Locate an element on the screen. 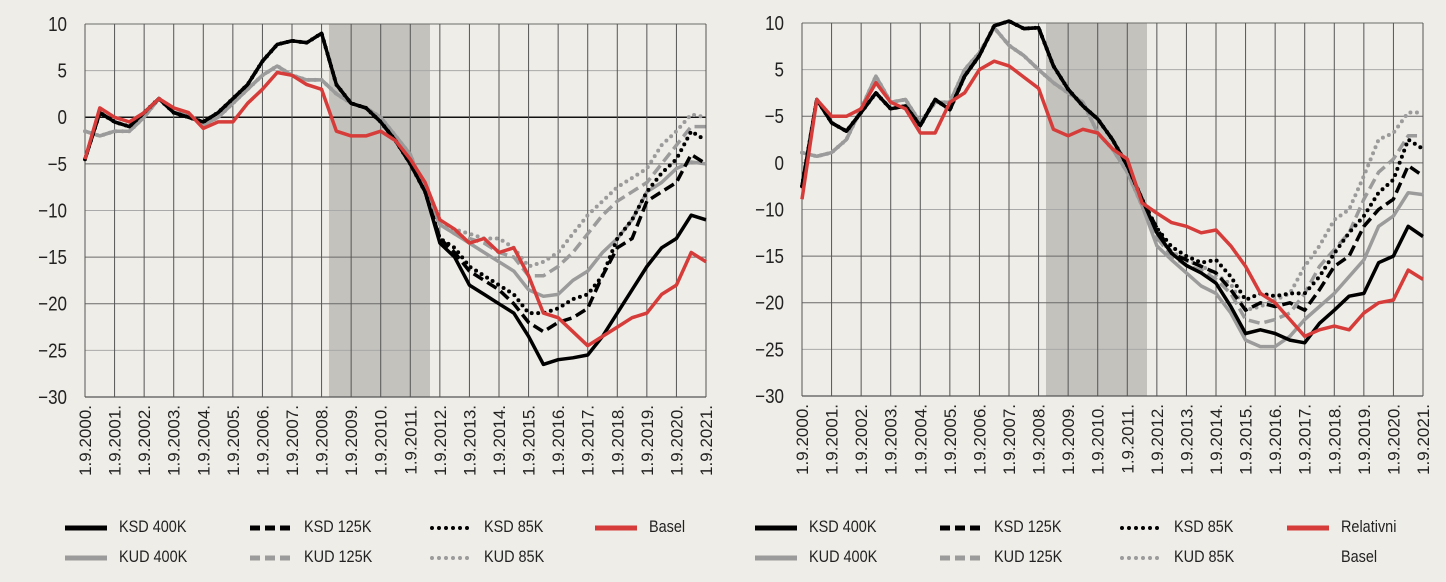 Image resolution: width=1446 pixels, height=582 pixels. legend-item-basel: Basel is located at coordinates (643, 529).